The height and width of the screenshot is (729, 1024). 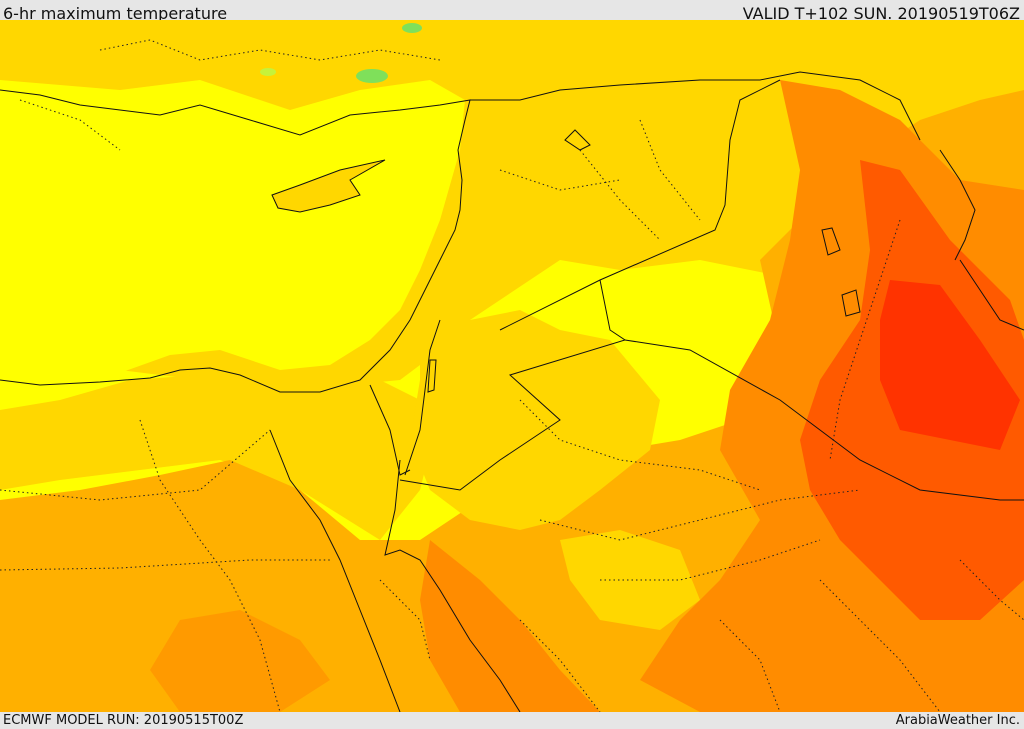 I want to click on temp-zone-hot-blob-sw, so click(x=240, y=661).